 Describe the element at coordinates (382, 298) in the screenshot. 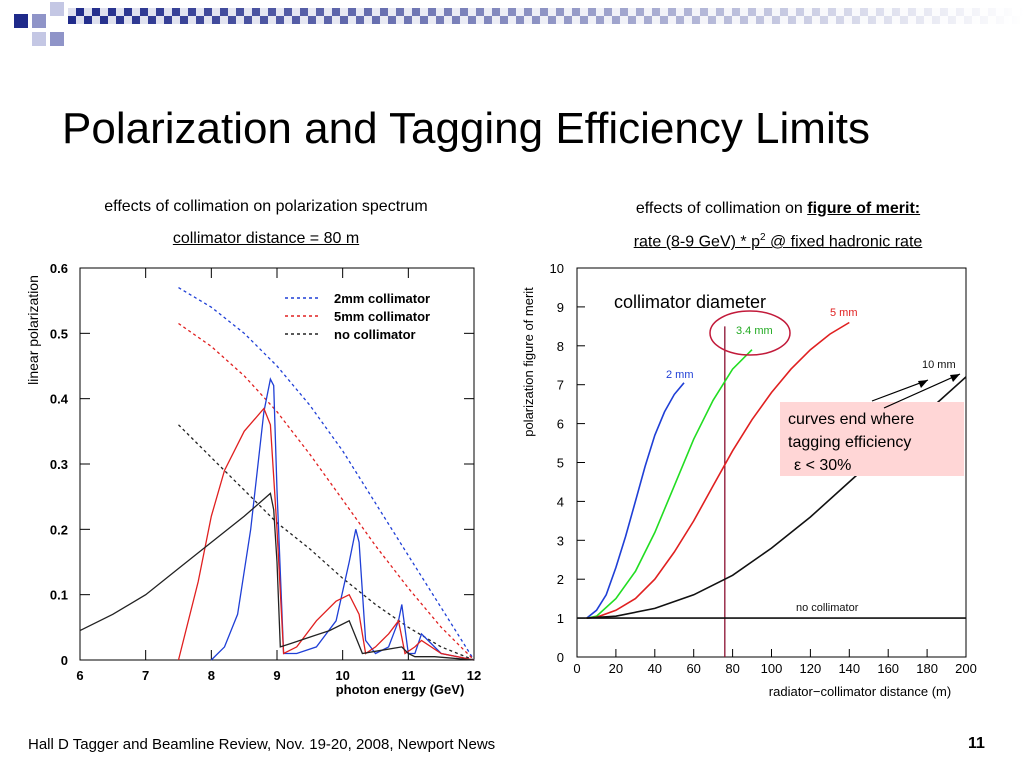

I see `chart1-legend-label: 2mm collimator` at that location.